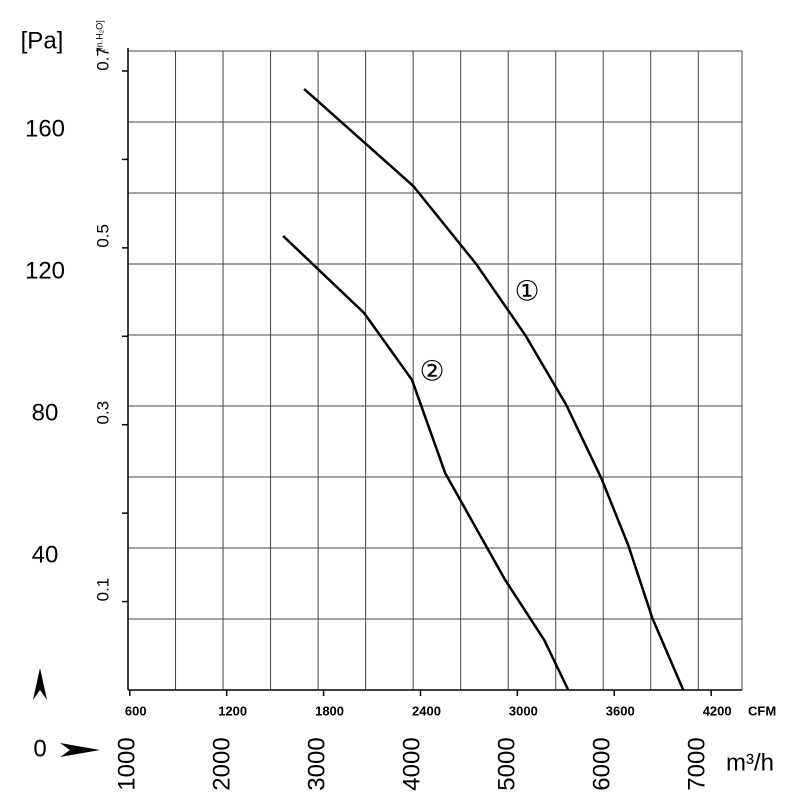 This screenshot has height=800, width=800. What do you see at coordinates (102, 236) in the screenshot?
I see `y2-tick-label: 0.5` at bounding box center [102, 236].